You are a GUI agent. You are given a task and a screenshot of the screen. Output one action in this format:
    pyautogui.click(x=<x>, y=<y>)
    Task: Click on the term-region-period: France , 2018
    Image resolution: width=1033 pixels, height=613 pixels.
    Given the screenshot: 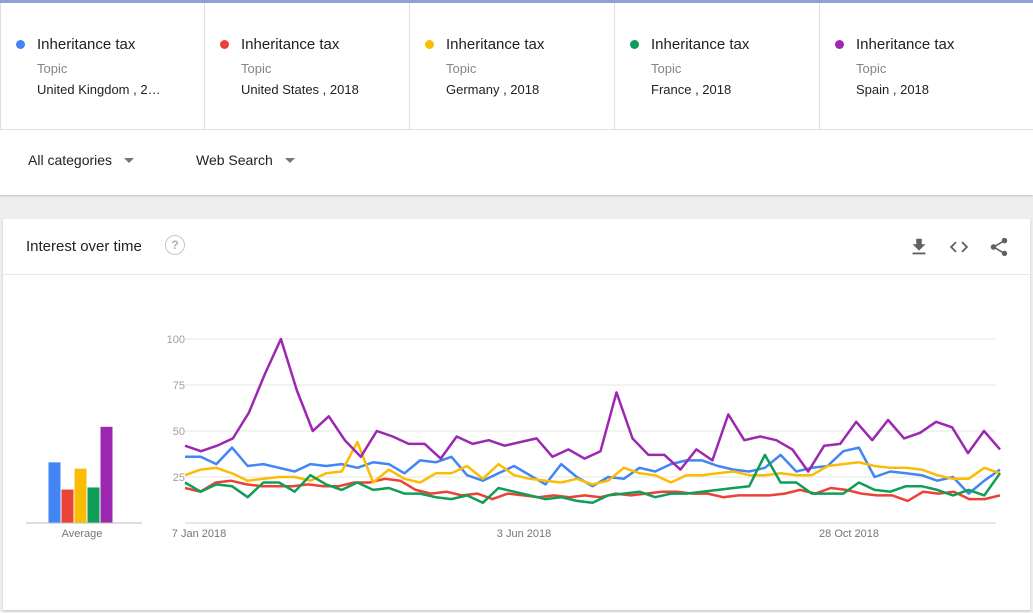 What is the action you would take?
    pyautogui.click(x=691, y=89)
    